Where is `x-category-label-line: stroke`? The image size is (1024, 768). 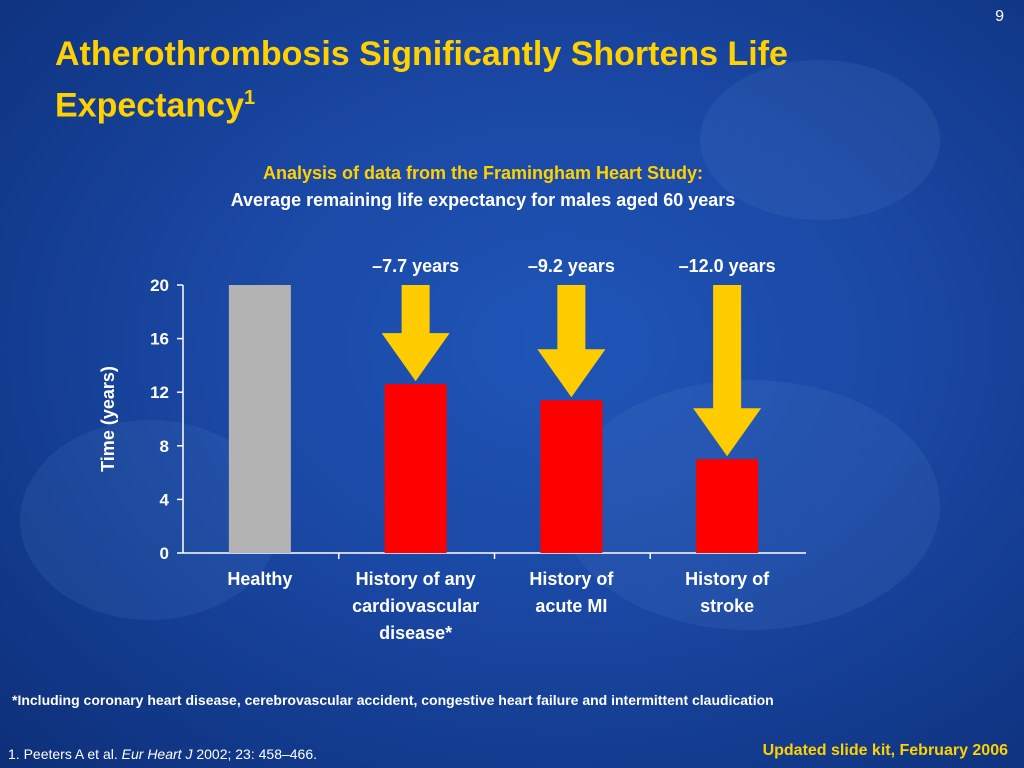 x-category-label-line: stroke is located at coordinates (727, 606).